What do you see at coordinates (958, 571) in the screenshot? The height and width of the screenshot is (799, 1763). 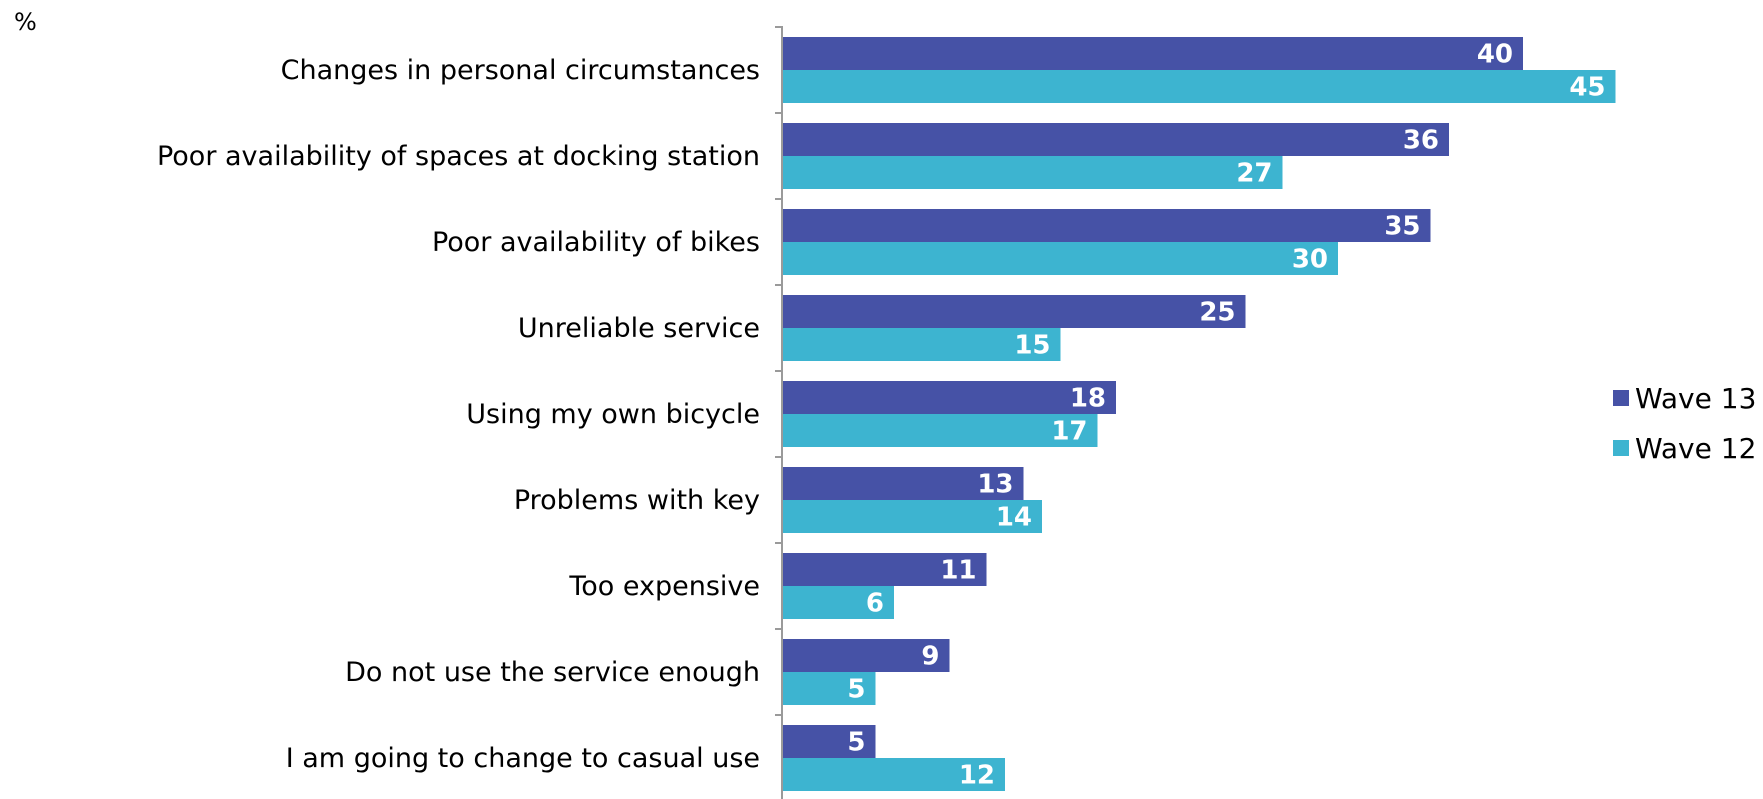 I see `data-label: 11` at bounding box center [958, 571].